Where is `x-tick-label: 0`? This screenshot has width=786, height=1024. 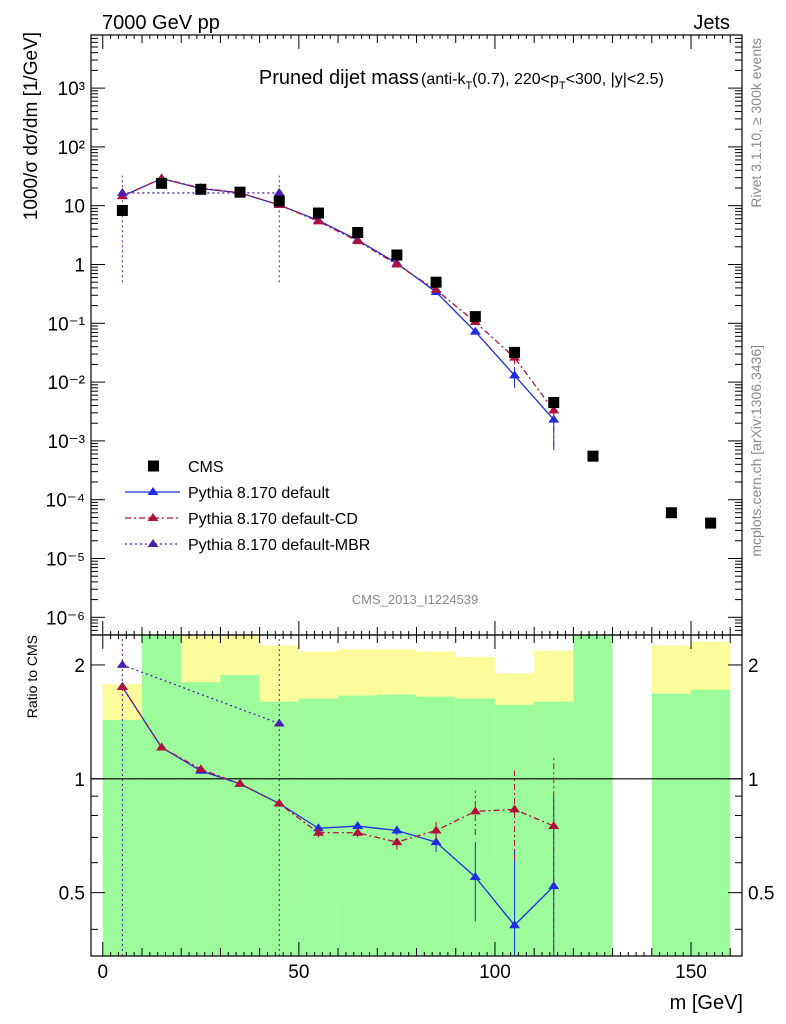 x-tick-label: 0 is located at coordinates (102, 972).